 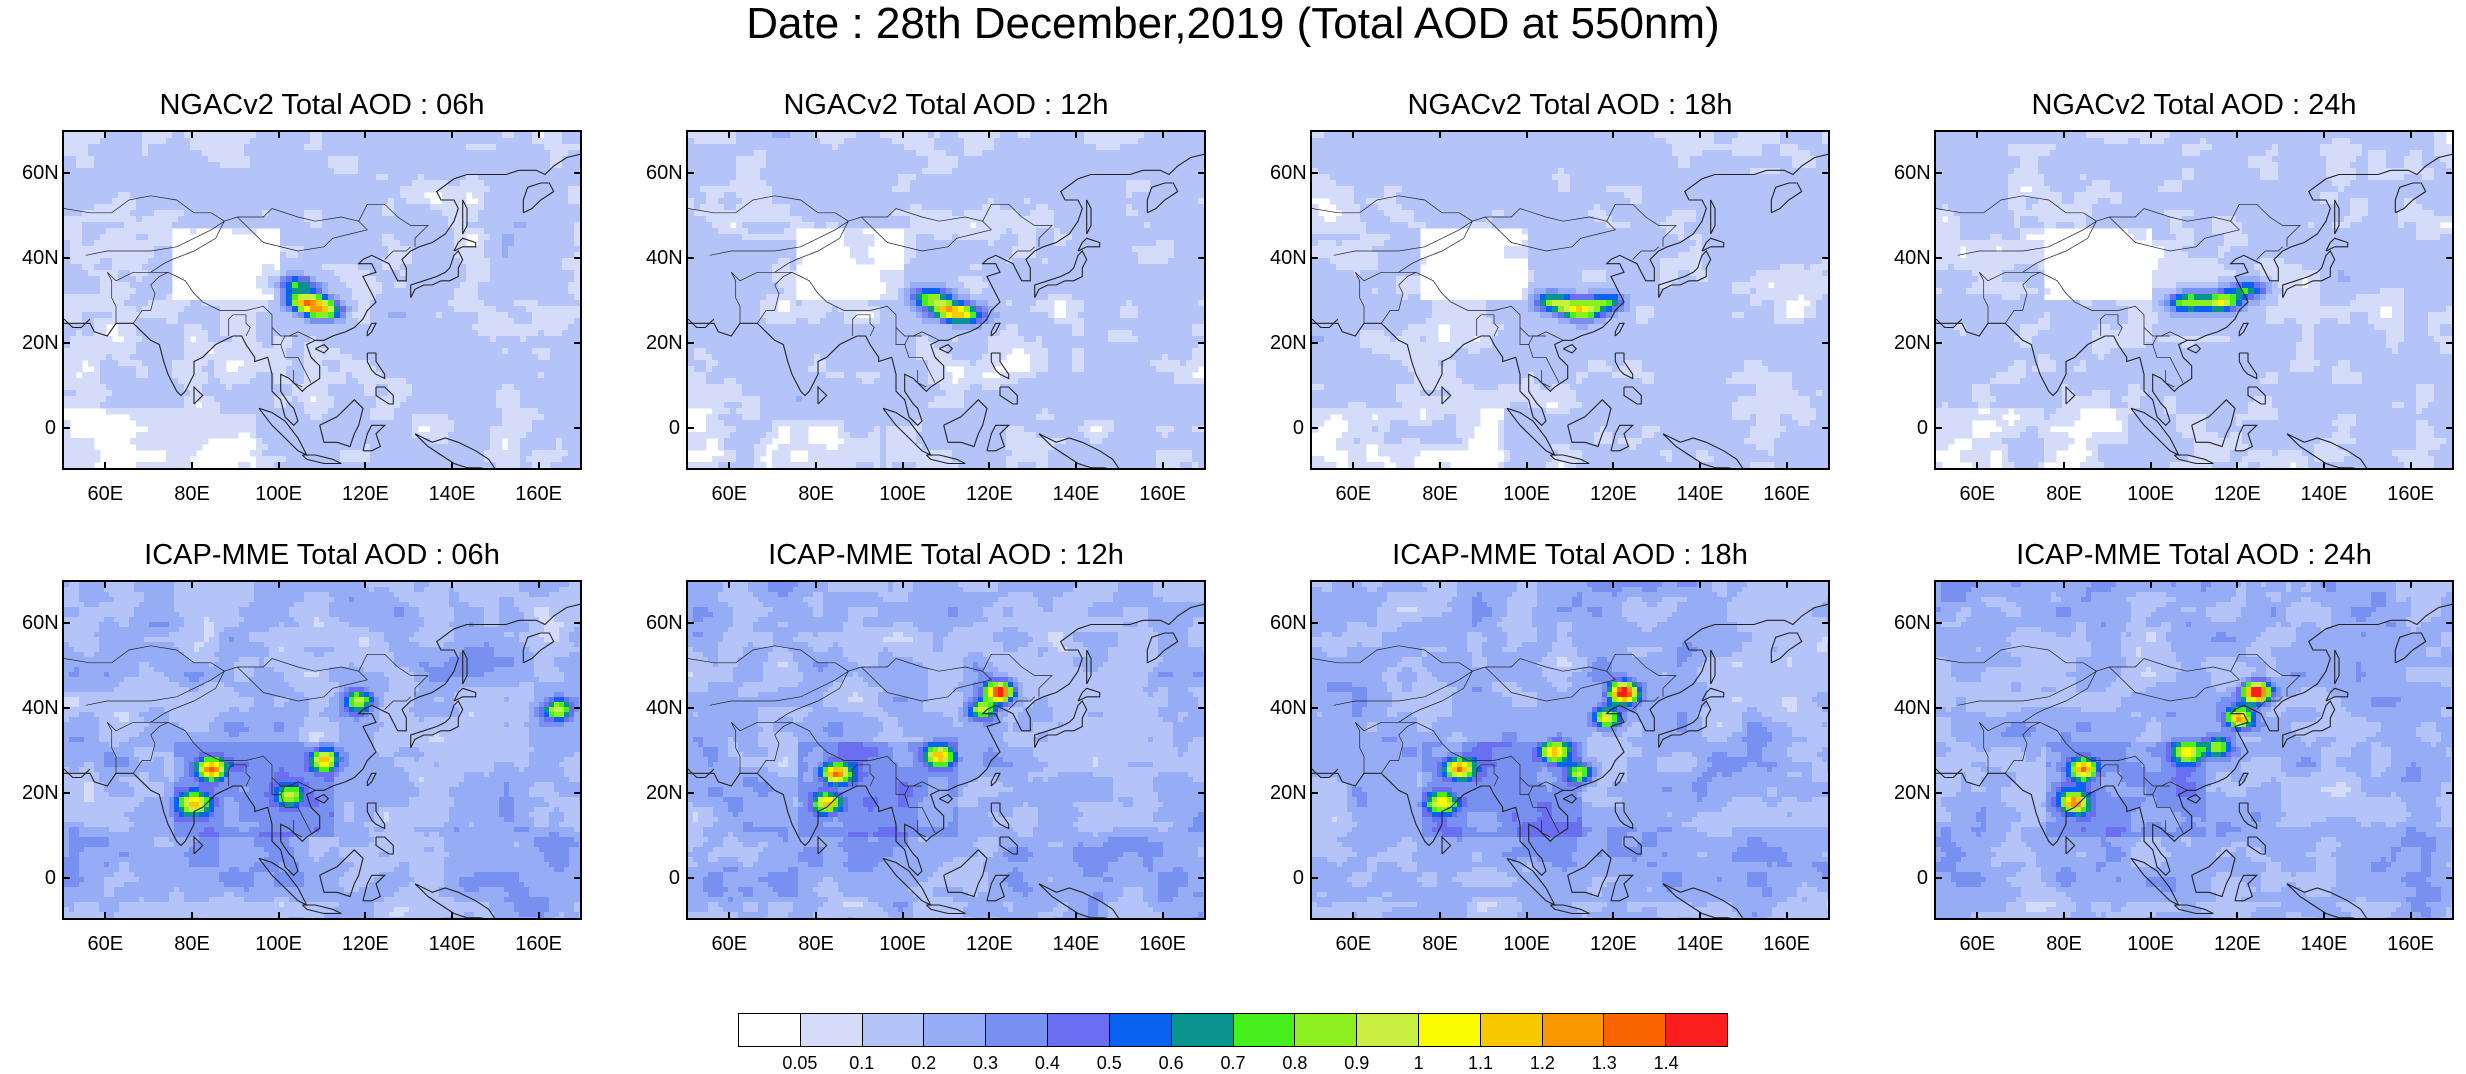 What do you see at coordinates (1440, 494) in the screenshot?
I see `lon-tick-label: 80E` at bounding box center [1440, 494].